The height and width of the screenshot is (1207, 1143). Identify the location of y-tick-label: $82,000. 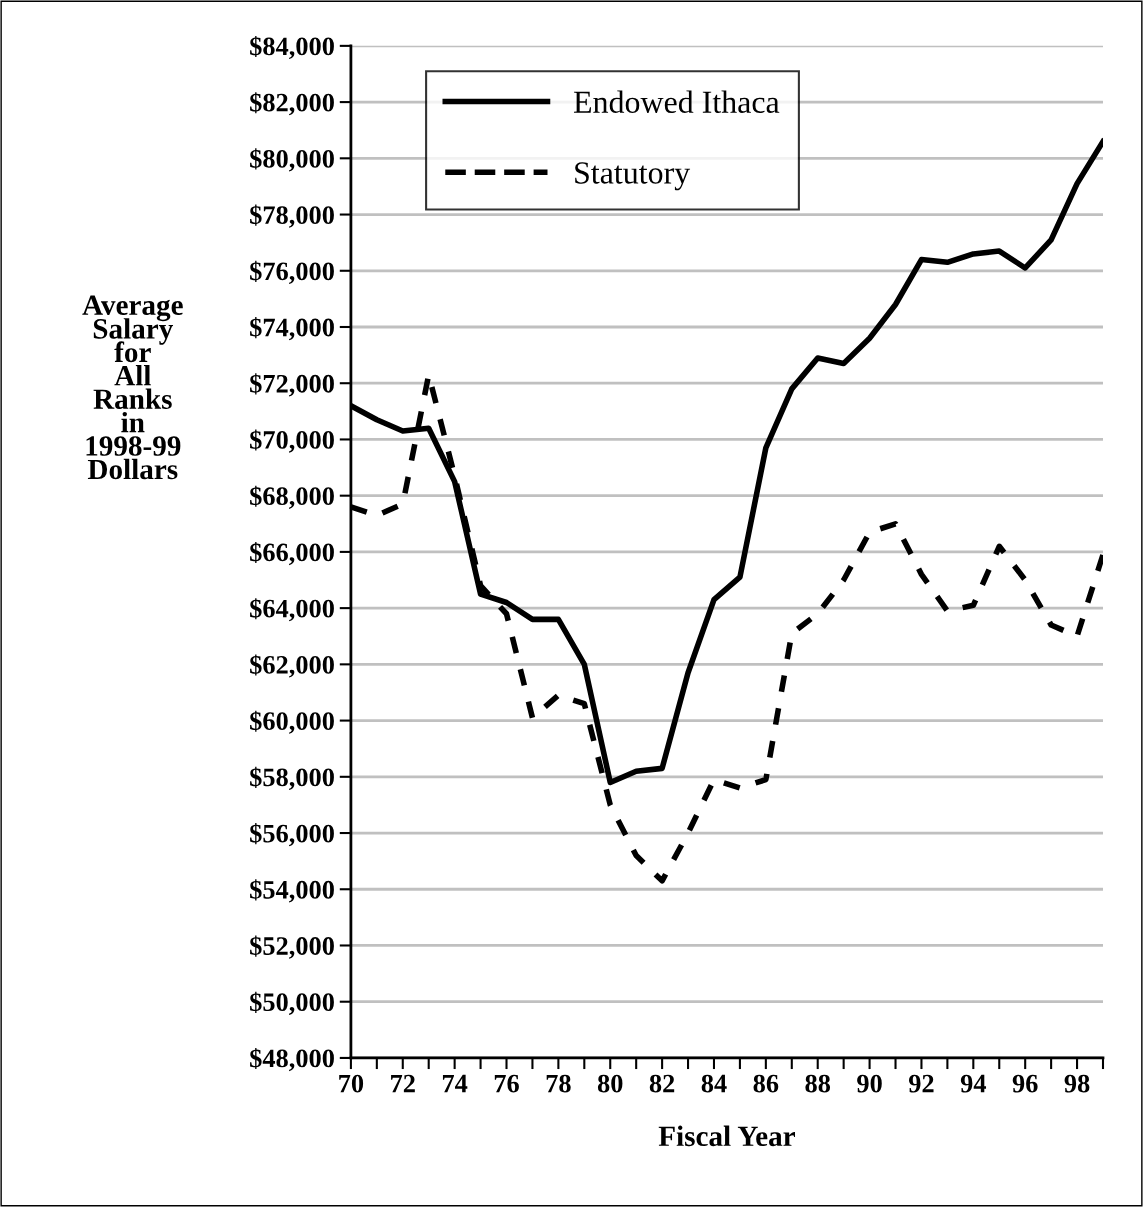
(292, 104).